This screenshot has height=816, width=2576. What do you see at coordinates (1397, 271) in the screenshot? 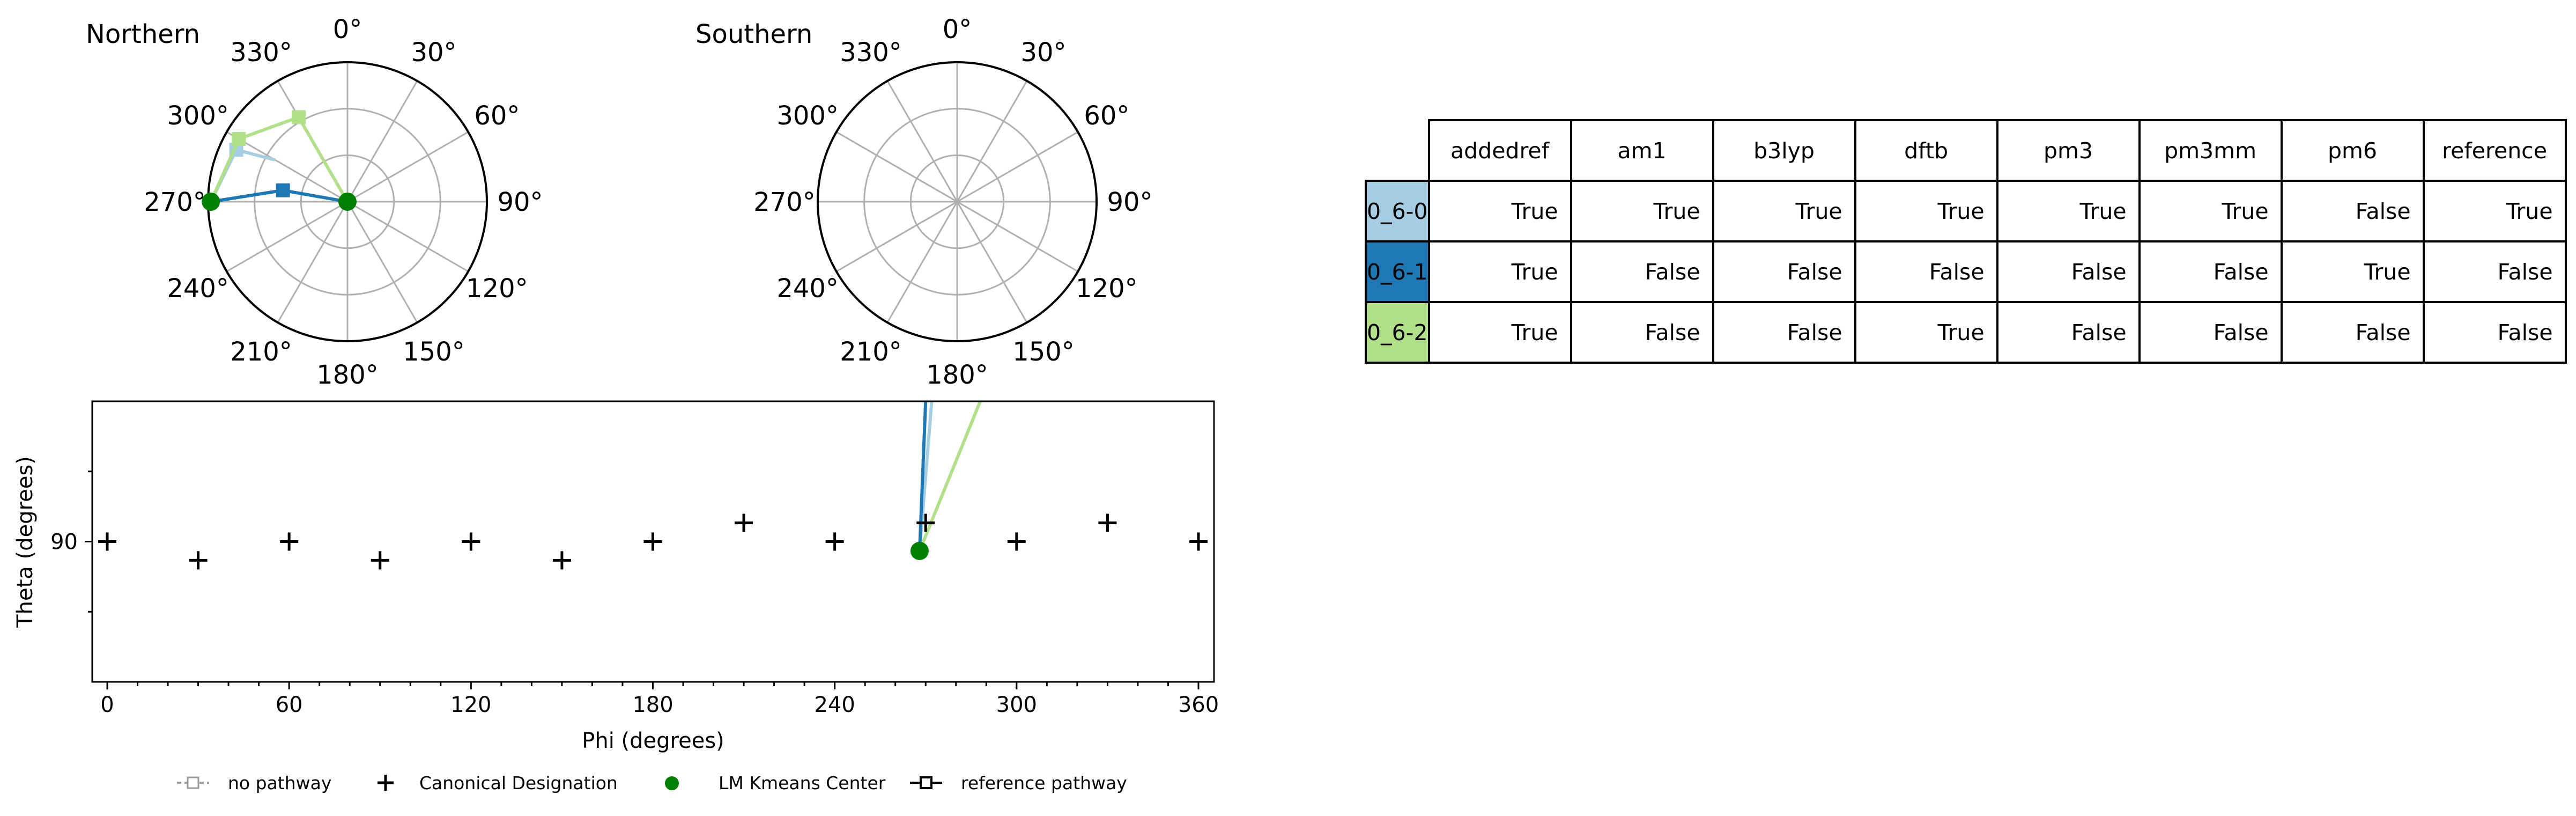
I see `row-label-0_6-1: 0_6-1` at bounding box center [1397, 271].